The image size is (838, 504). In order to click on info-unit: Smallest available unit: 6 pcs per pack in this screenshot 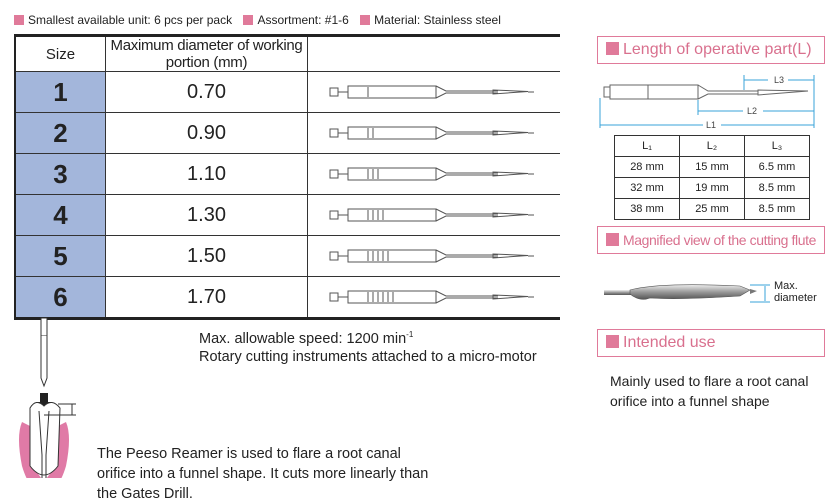, I will do `click(123, 20)`.